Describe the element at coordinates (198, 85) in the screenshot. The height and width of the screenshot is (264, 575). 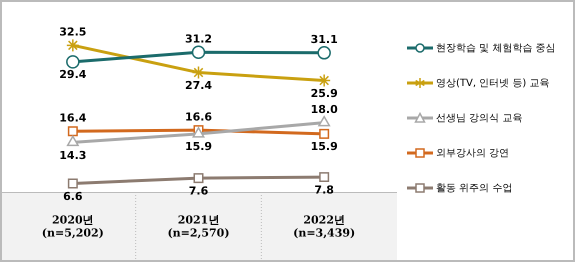
I see `data-label: 27.4` at that location.